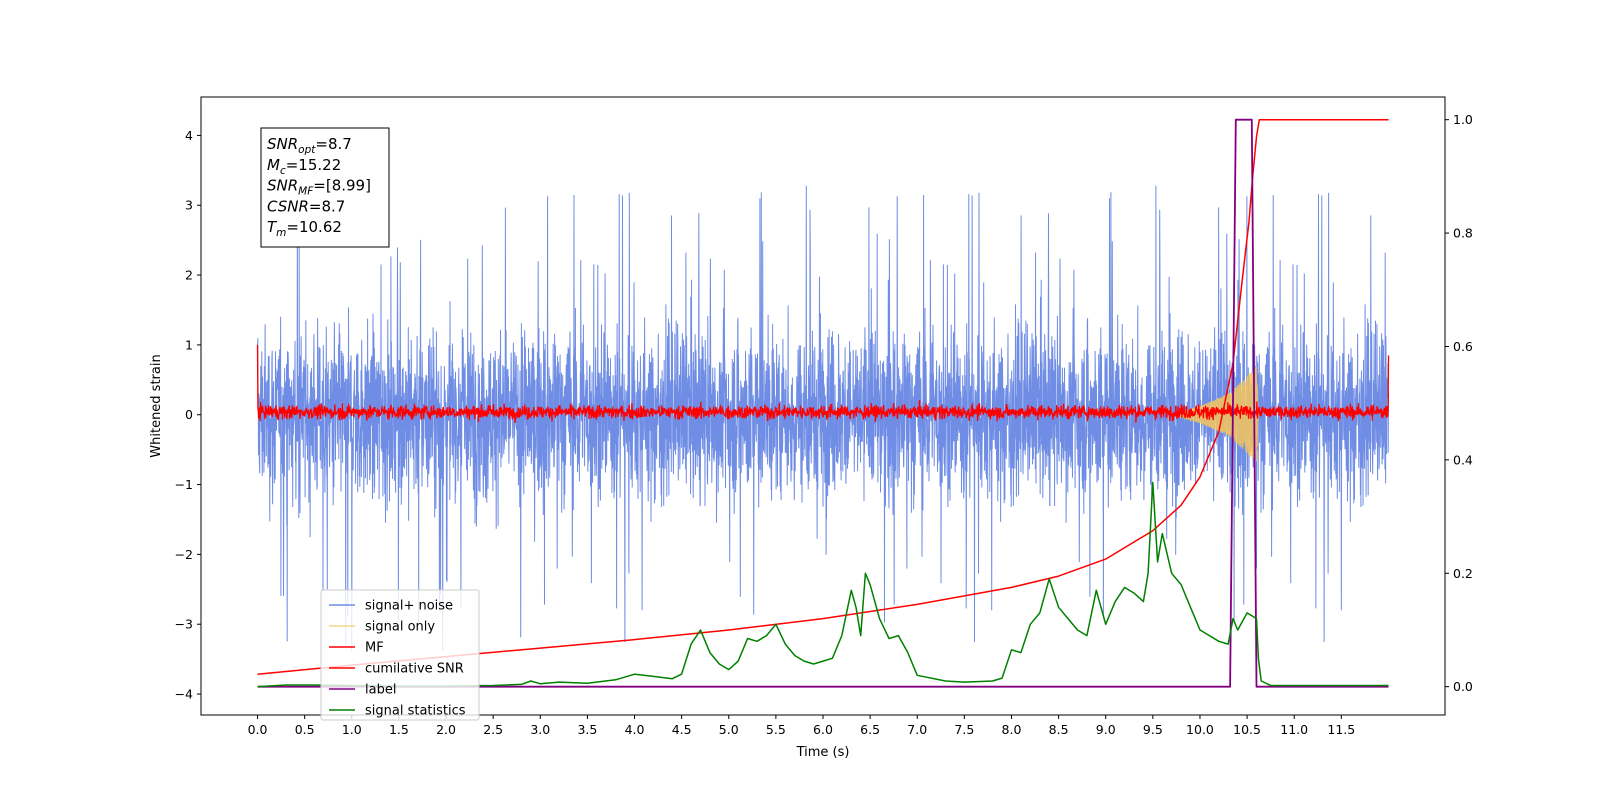  I want to click on y-left-tick-label: 3, so click(189, 205).